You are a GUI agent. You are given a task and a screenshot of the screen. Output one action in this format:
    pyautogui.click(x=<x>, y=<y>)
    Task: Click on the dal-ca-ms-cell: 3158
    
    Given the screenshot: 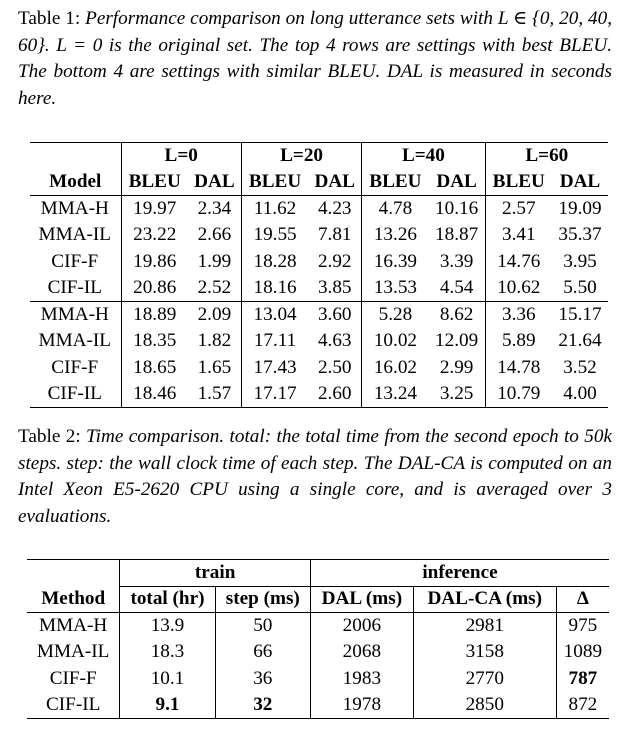 What is the action you would take?
    pyautogui.click(x=485, y=652)
    